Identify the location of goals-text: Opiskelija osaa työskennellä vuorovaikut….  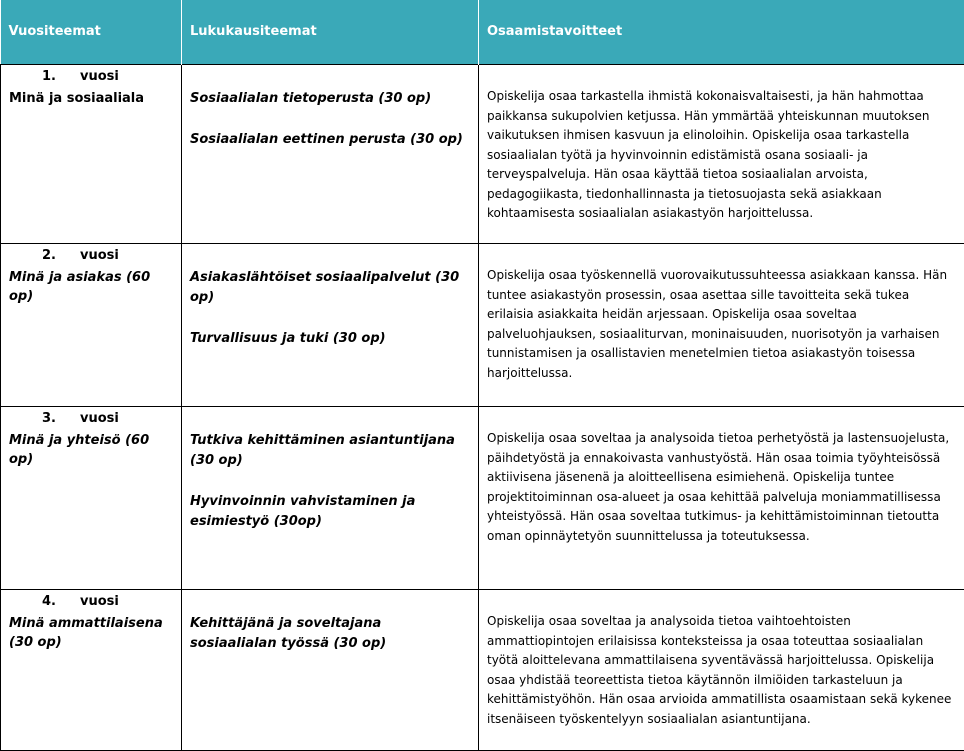
(721, 313).